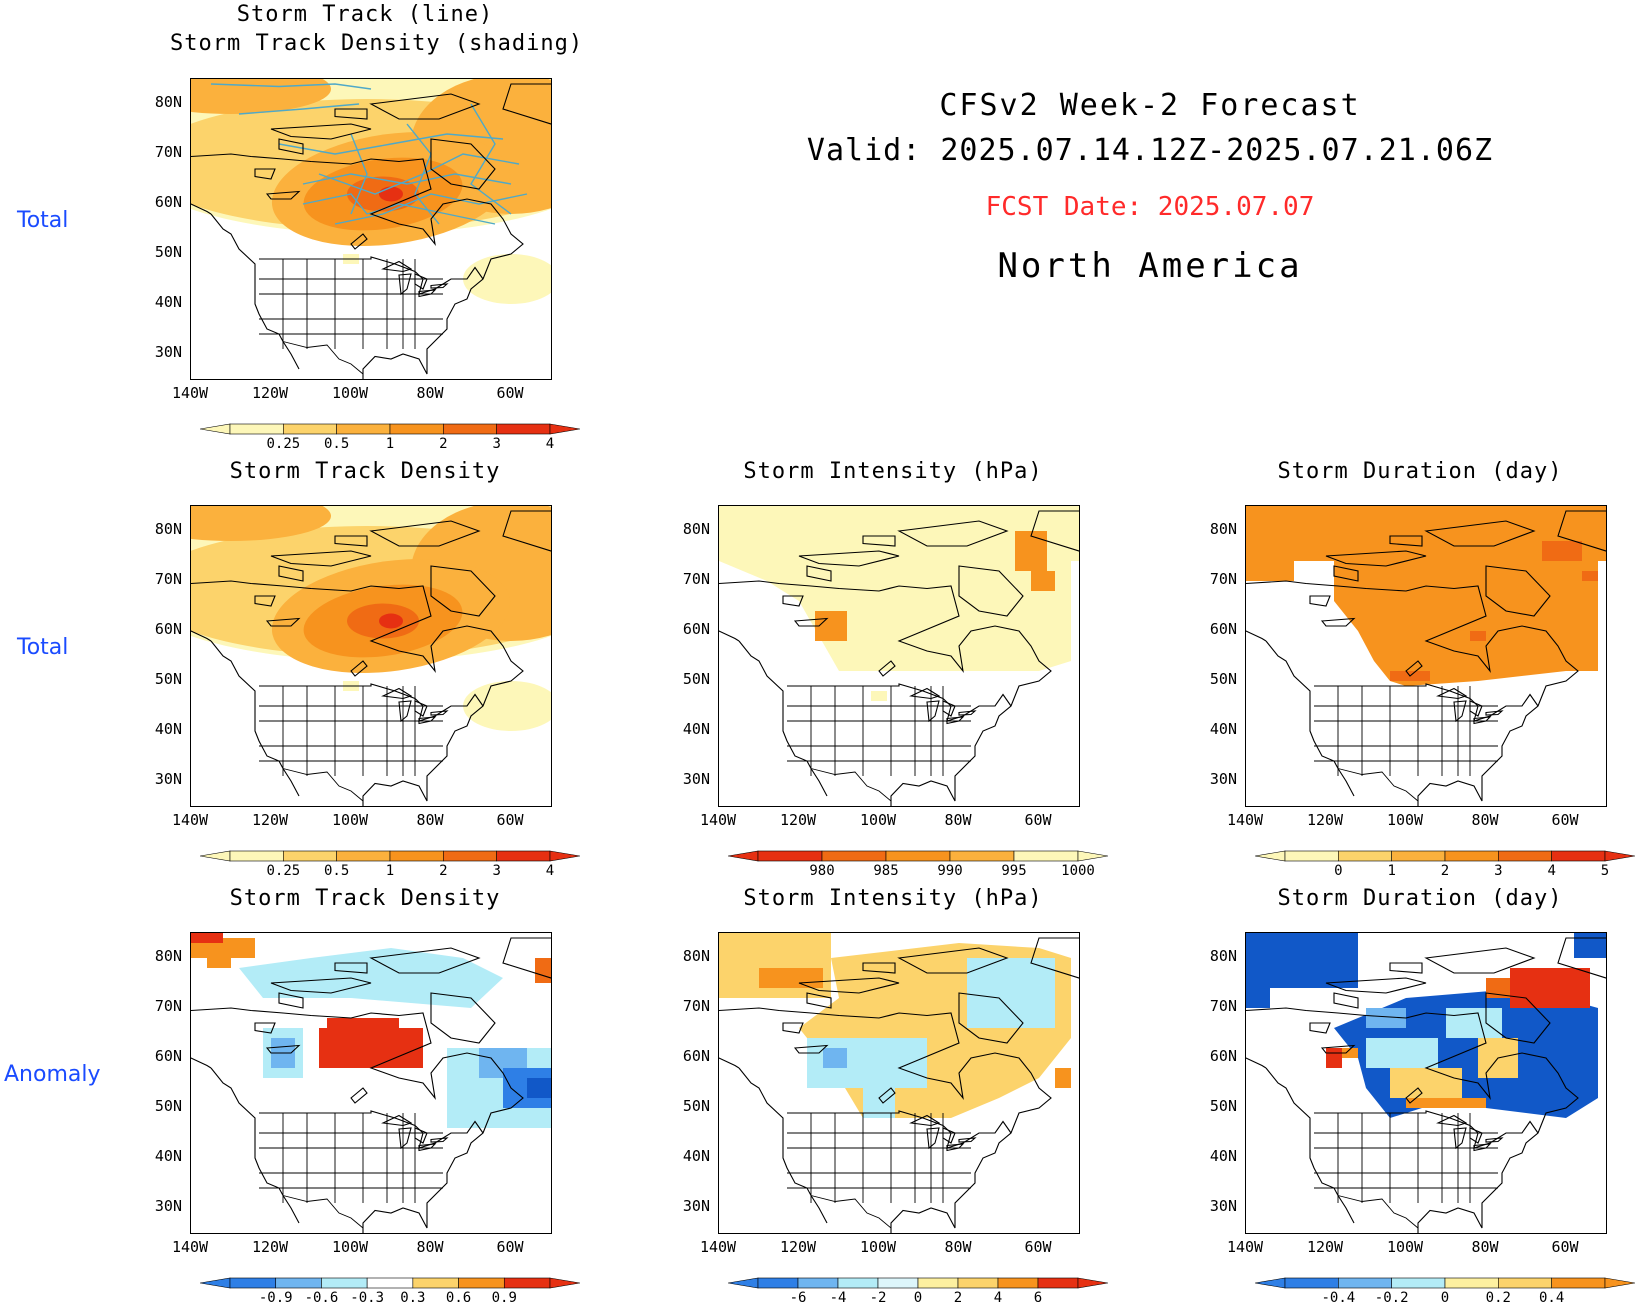 This screenshot has height=1306, width=1650. What do you see at coordinates (283, 444) in the screenshot?
I see `colorbar-label: 0.25` at bounding box center [283, 444].